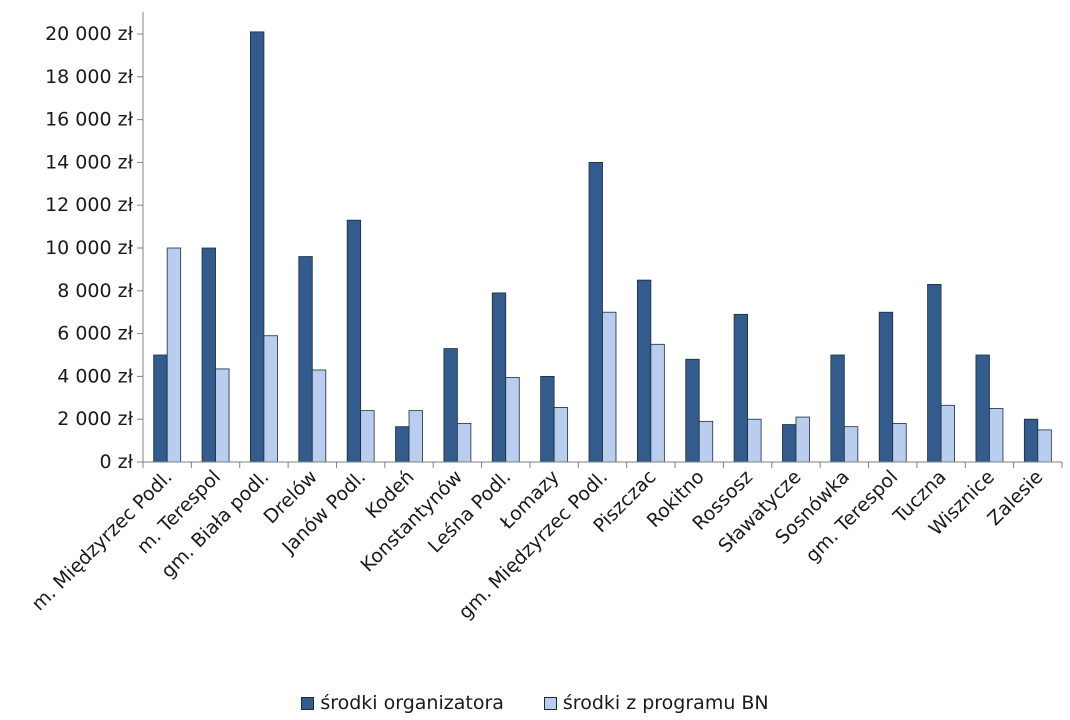 The image size is (1070, 720). What do you see at coordinates (89, 77) in the screenshot?
I see `y-tick-label: 18 000 zł` at bounding box center [89, 77].